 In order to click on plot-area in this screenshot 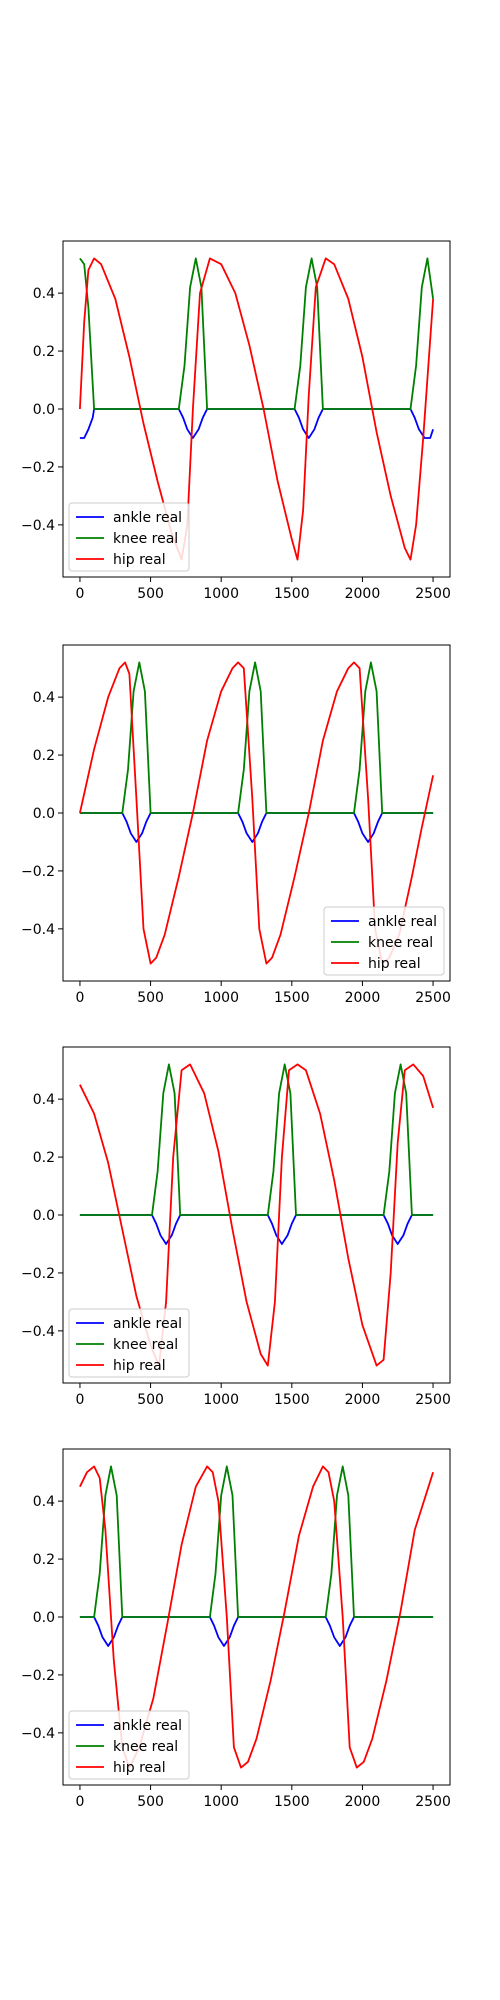, I will do `click(256, 409)`.